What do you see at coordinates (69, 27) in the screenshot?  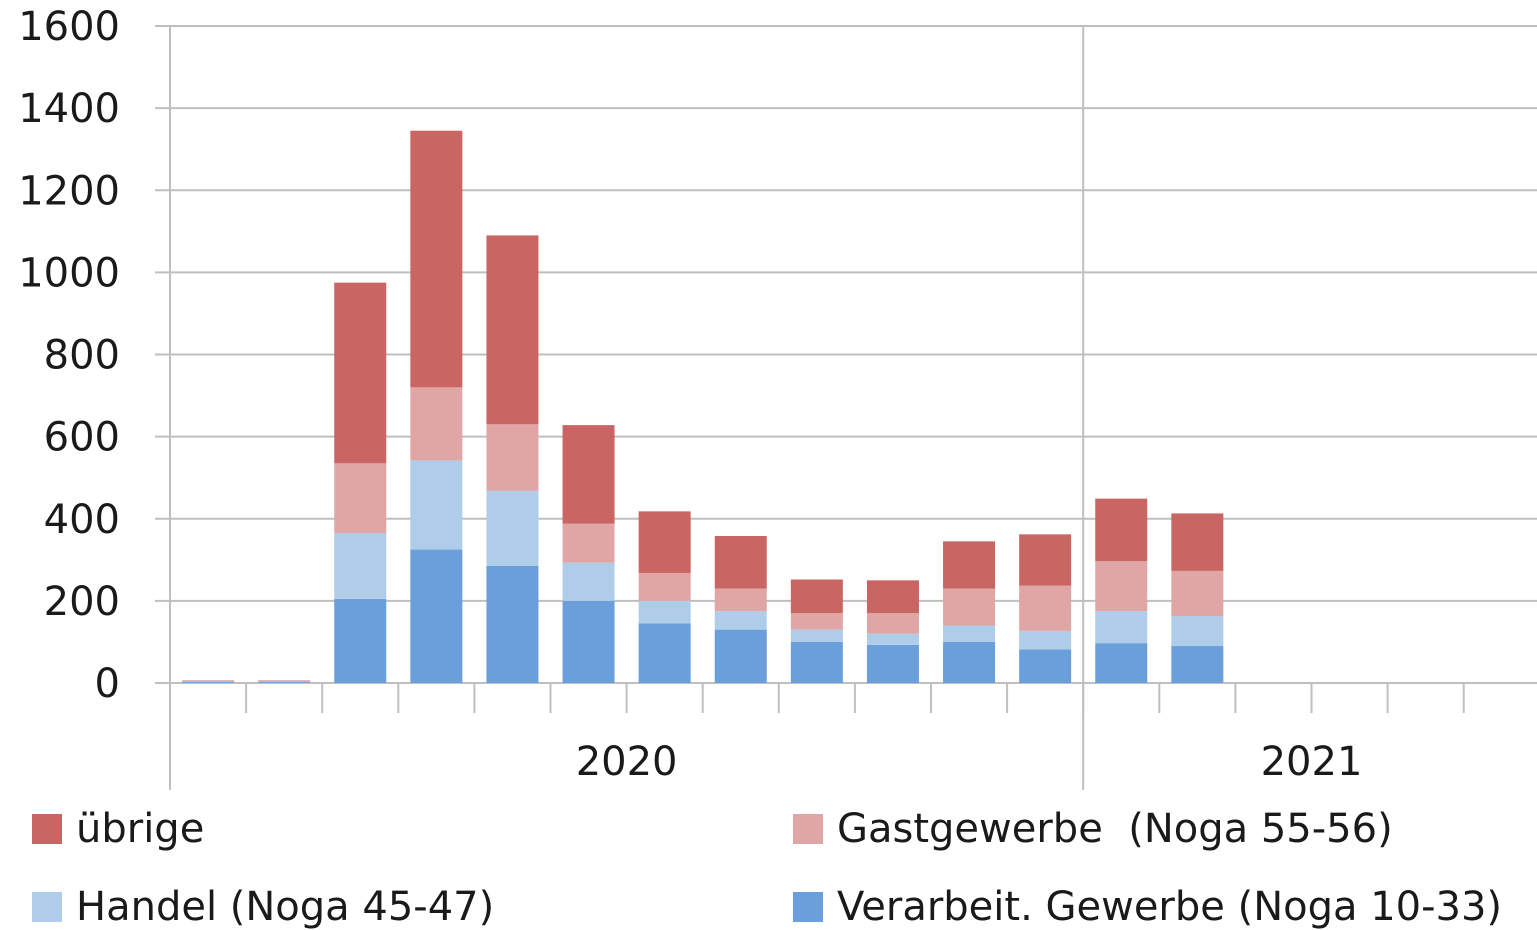 I see `y-tick-label: 1600` at bounding box center [69, 27].